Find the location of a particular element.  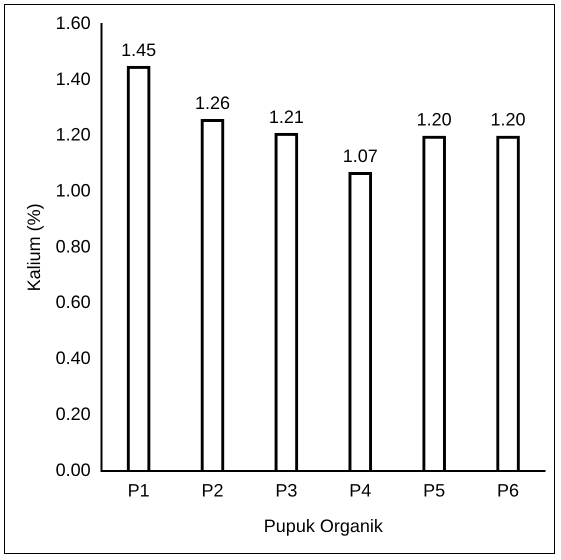

y-tick-label: 0.40 is located at coordinates (73, 358).